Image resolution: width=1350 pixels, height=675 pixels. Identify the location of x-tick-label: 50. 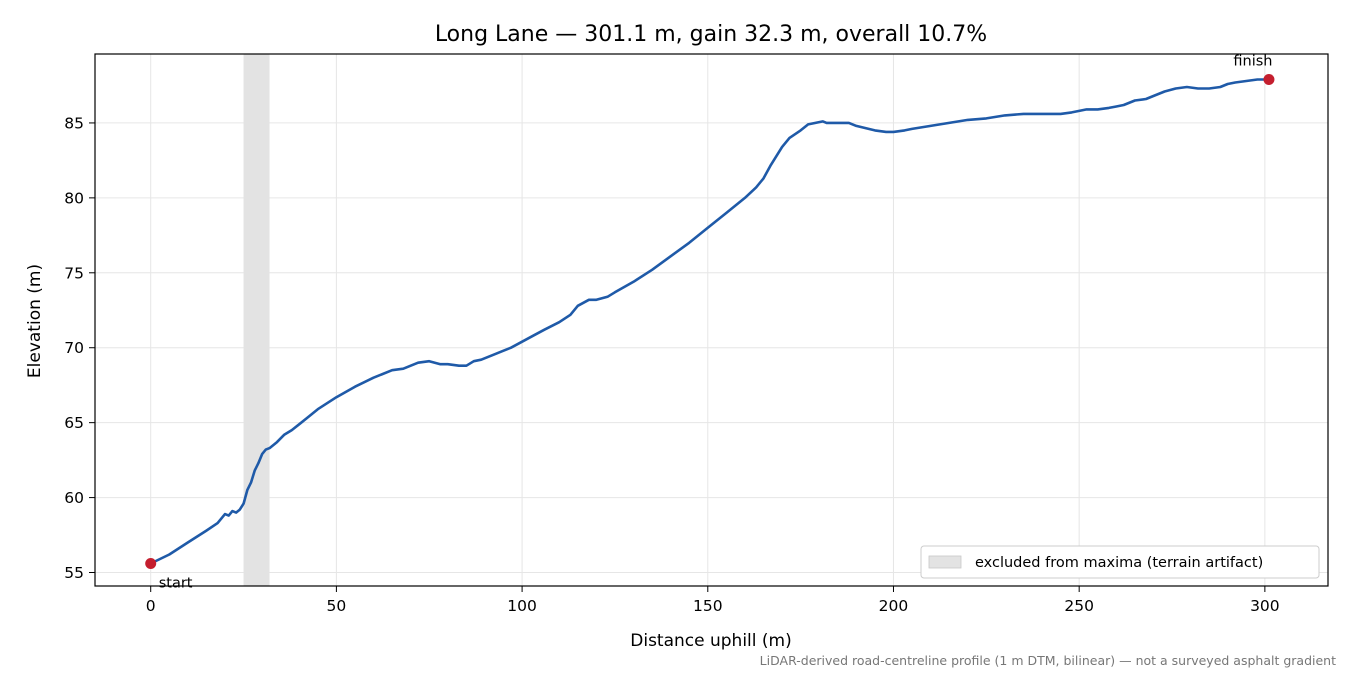
(337, 606).